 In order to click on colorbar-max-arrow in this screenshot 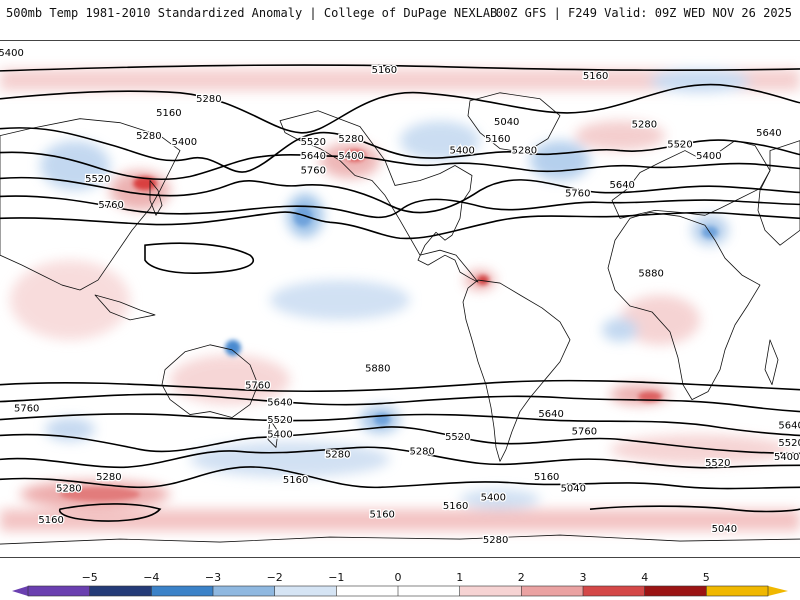, I will do `click(778, 591)`.